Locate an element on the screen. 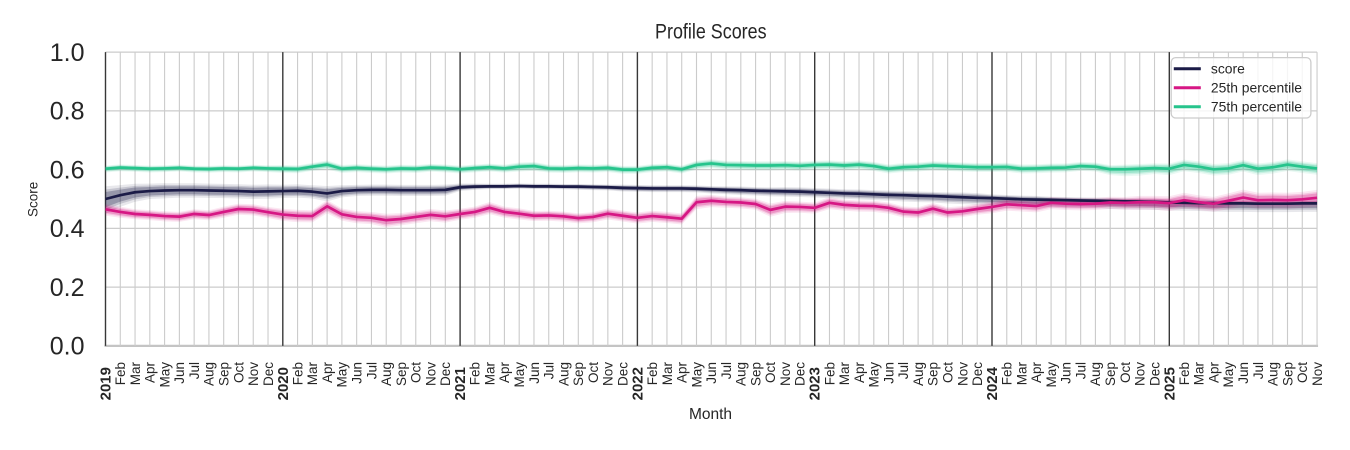 This screenshot has width=1350, height=450. svg-text: Month is located at coordinates (710, 414).